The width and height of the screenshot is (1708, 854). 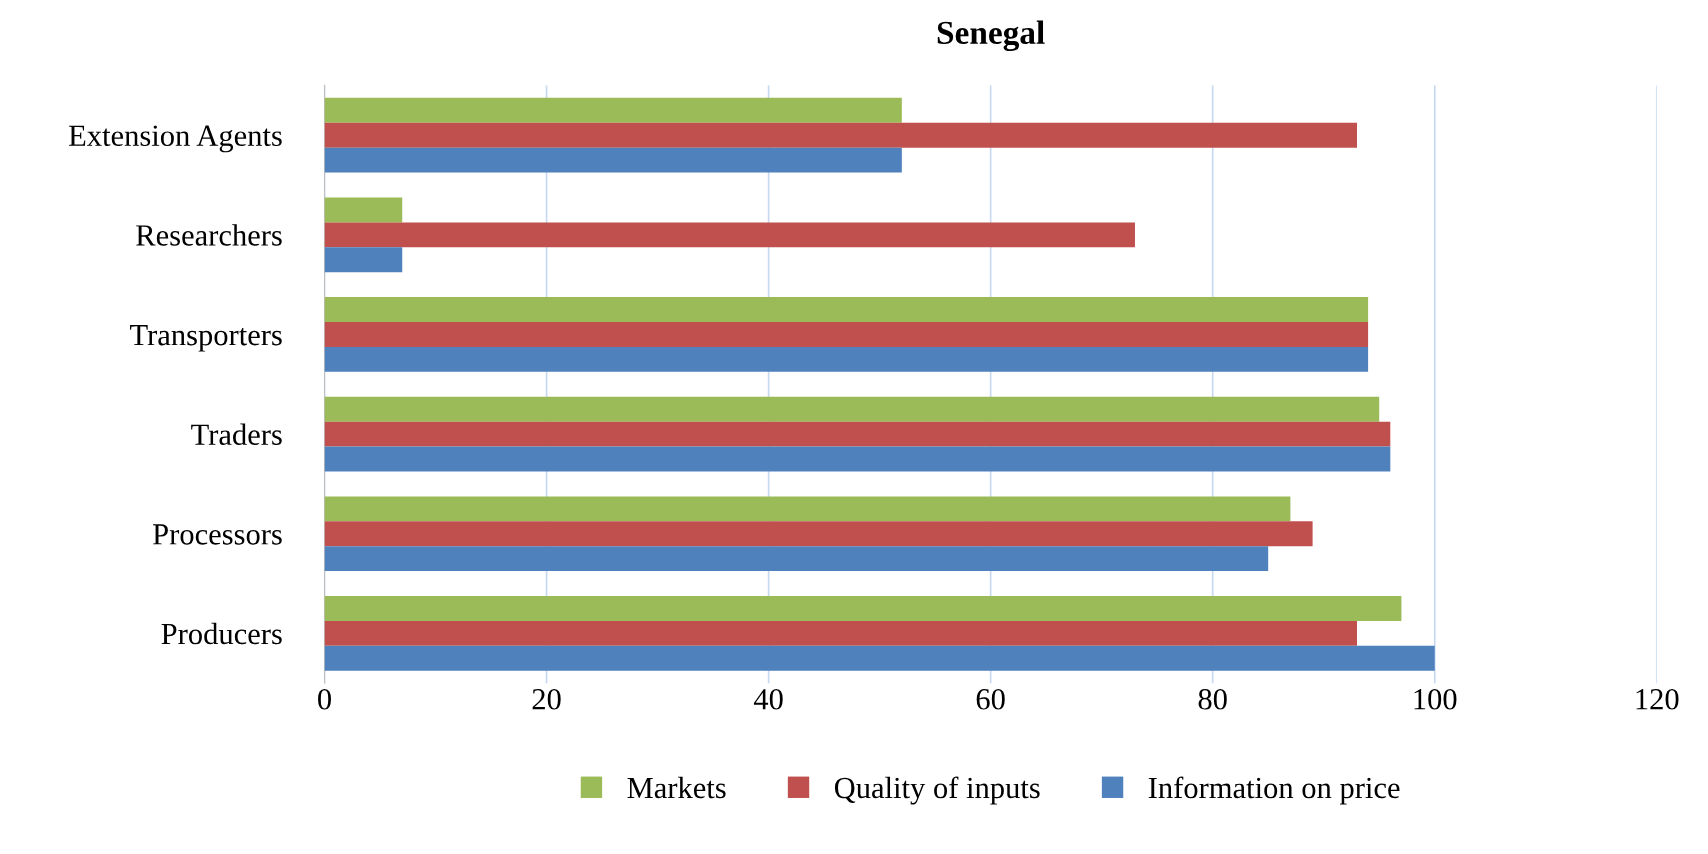 What do you see at coordinates (546, 699) in the screenshot?
I see `x-tick-label: 20` at bounding box center [546, 699].